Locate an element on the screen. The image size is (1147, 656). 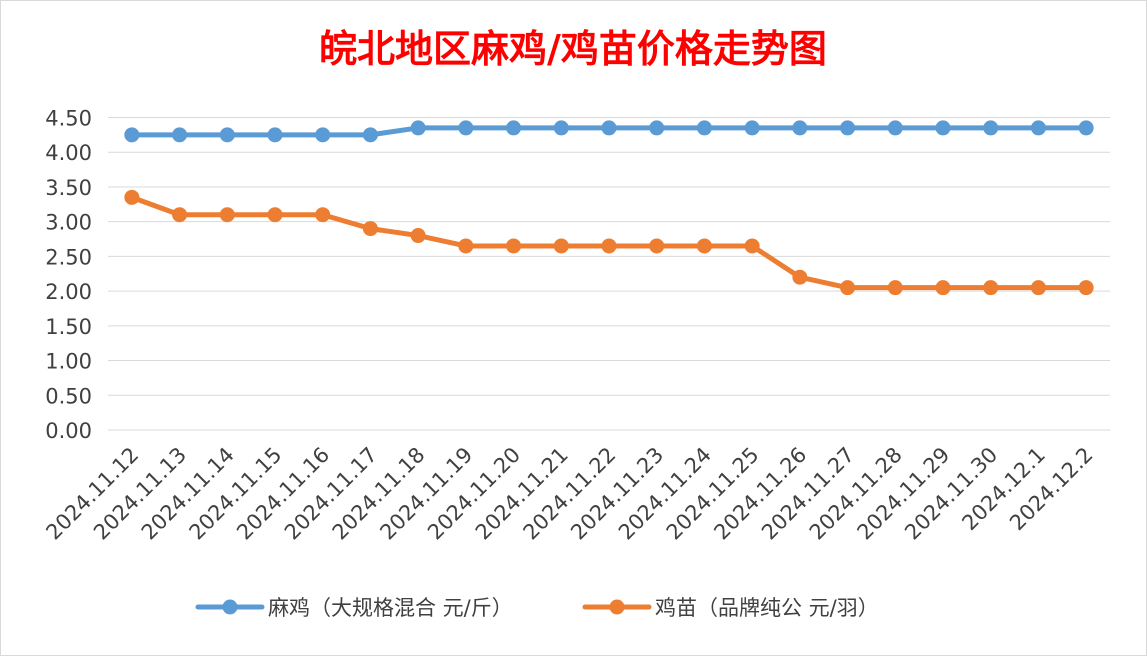
y-tick-label: 3.00 is located at coordinates (68, 223).